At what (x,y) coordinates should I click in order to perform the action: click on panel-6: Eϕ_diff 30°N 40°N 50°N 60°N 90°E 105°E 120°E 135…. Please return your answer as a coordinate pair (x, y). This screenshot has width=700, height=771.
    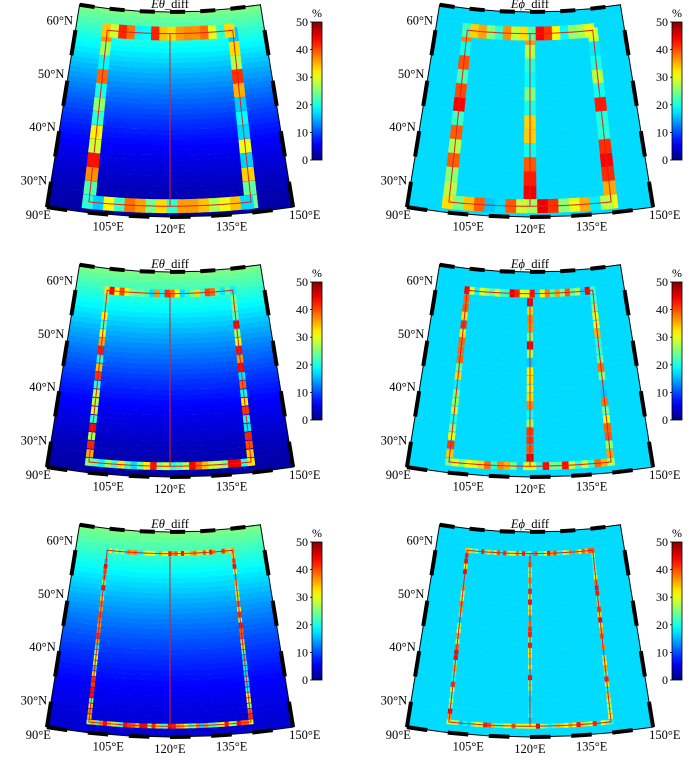
    Looking at the image, I should click on (532, 636).